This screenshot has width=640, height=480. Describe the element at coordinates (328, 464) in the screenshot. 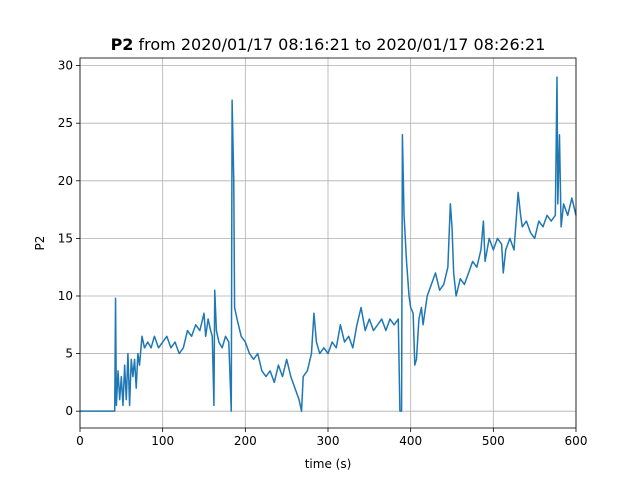

I see `x-axis-label: time (s)` at that location.